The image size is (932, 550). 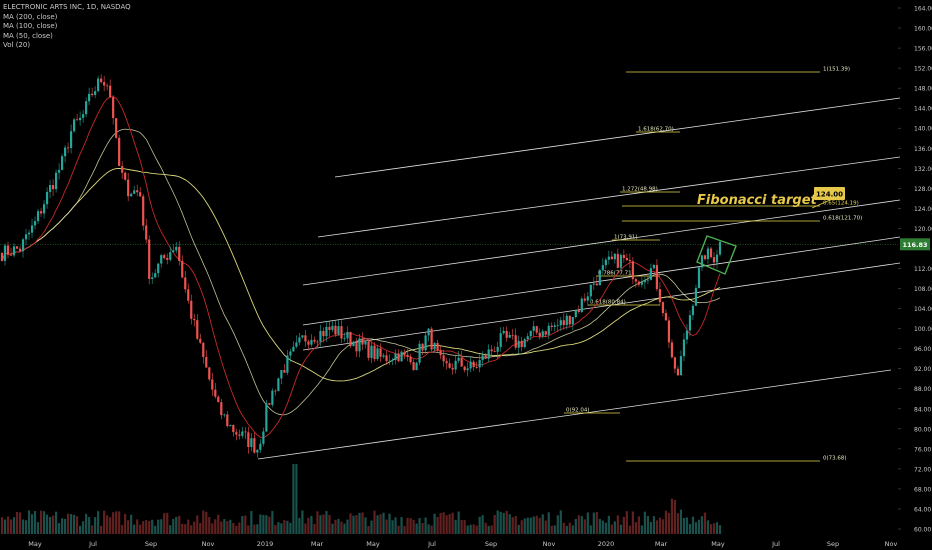 What do you see at coordinates (30, 26) in the screenshot?
I see `ma100-legend: MA (100, close)` at bounding box center [30, 26].